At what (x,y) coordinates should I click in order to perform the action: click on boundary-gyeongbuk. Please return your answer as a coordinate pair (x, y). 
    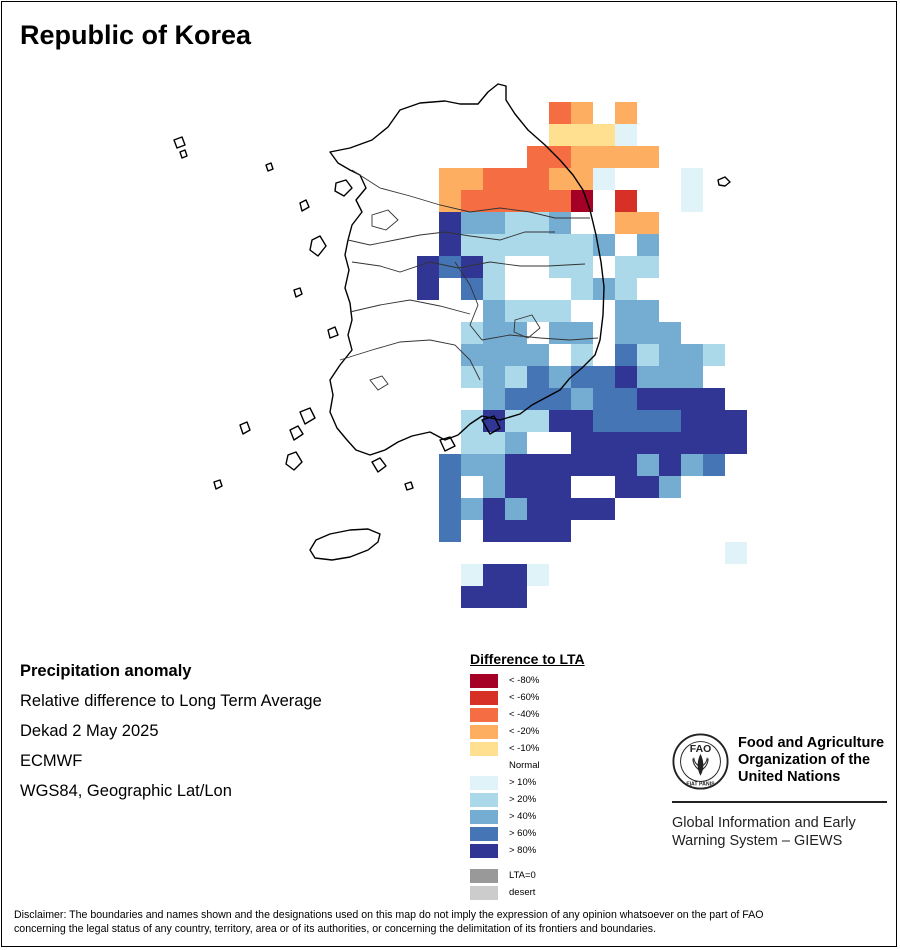
    Looking at the image, I should click on (540, 337).